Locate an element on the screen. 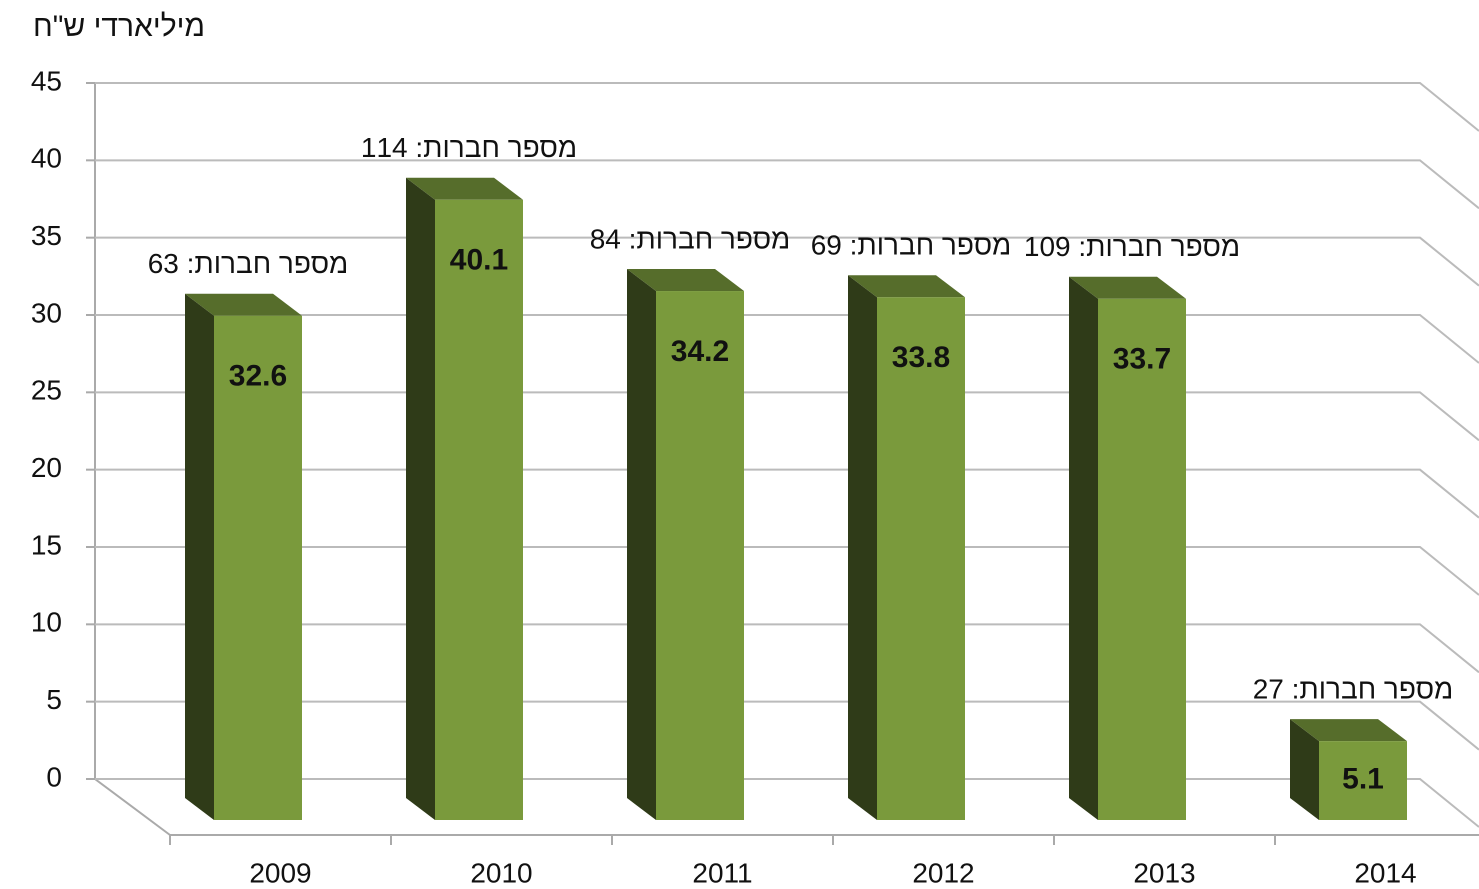 The width and height of the screenshot is (1479, 889). y-tick-label: 5 is located at coordinates (54, 699).